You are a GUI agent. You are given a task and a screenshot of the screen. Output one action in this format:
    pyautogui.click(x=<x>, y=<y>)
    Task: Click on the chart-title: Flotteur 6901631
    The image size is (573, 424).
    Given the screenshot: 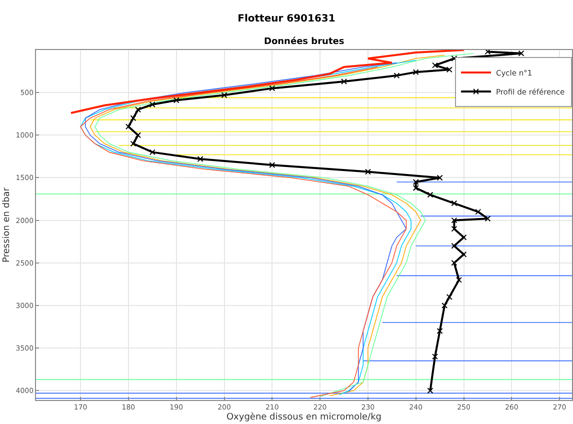 What is the action you would take?
    pyautogui.click(x=287, y=19)
    